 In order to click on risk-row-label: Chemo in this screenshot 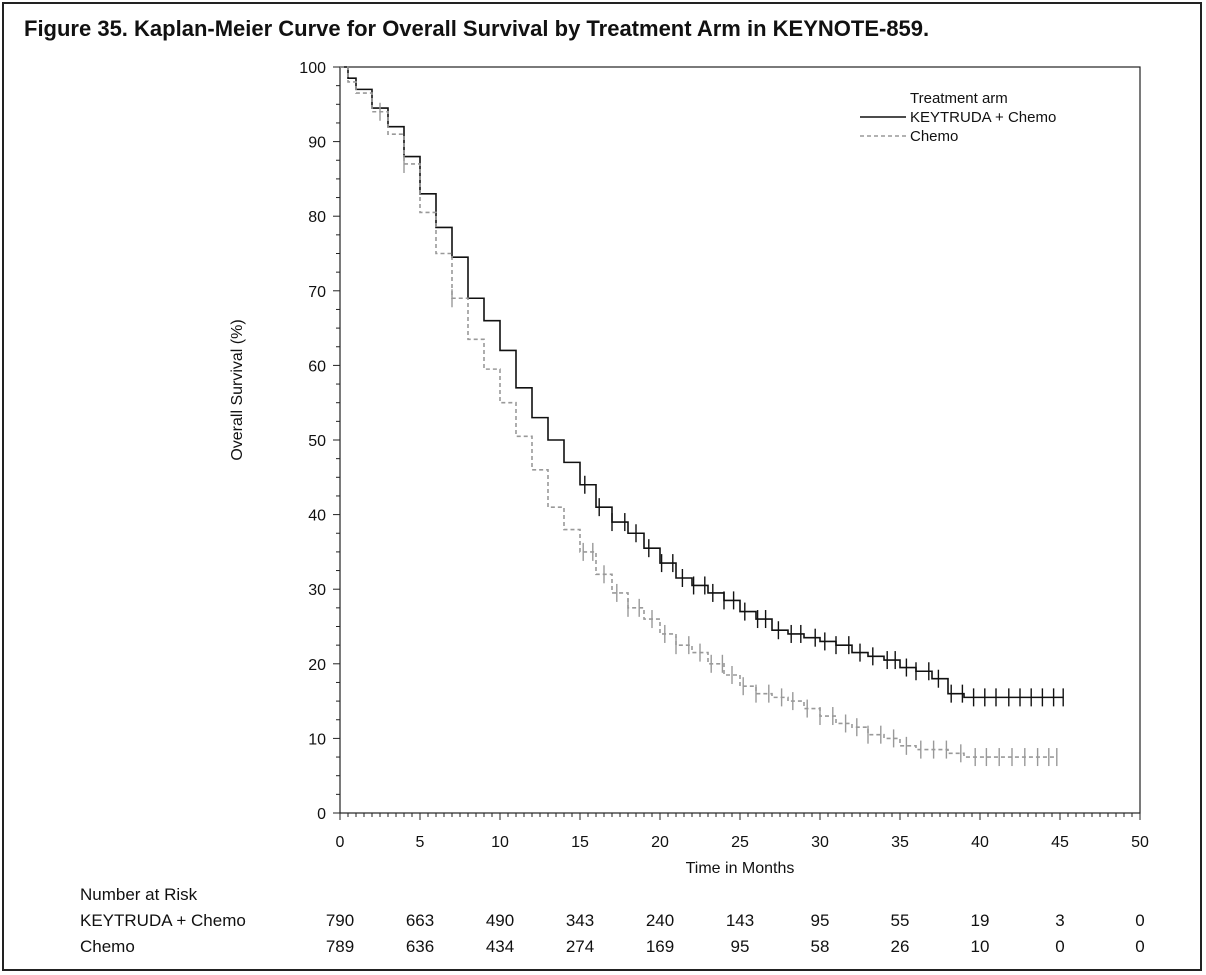, I will do `click(107, 946)`.